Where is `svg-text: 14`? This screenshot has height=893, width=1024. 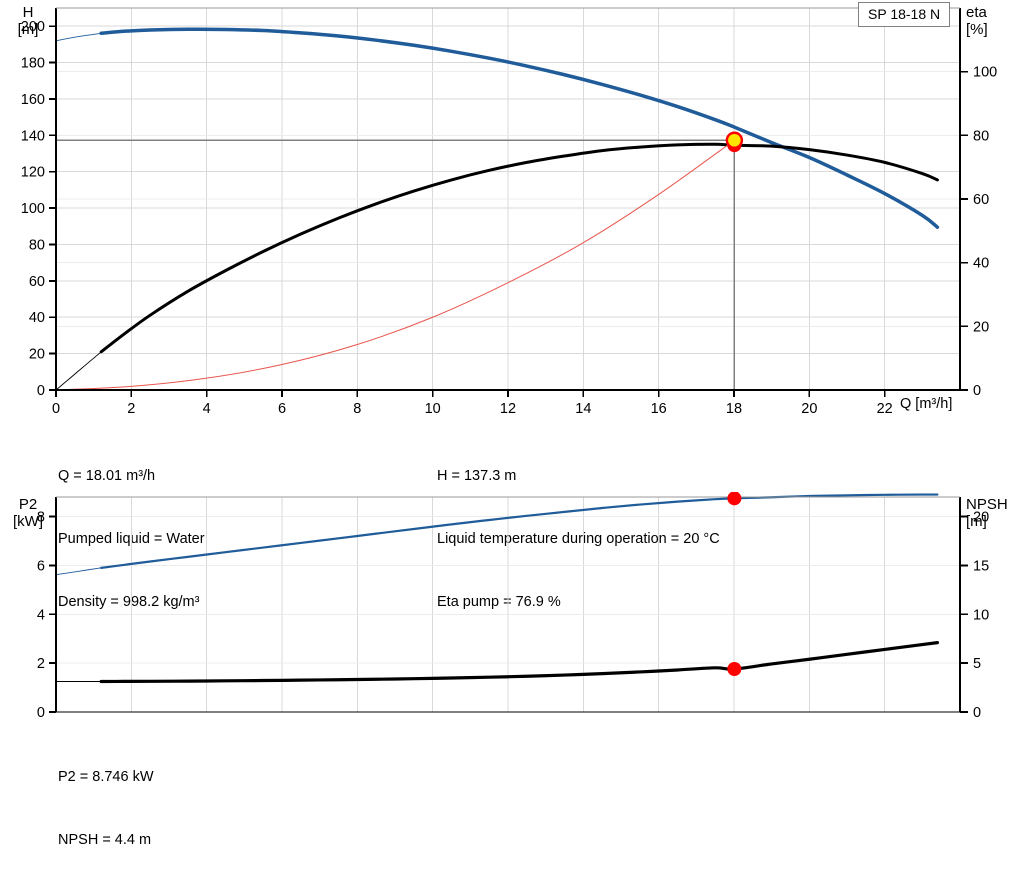
svg-text: 14 is located at coordinates (583, 408).